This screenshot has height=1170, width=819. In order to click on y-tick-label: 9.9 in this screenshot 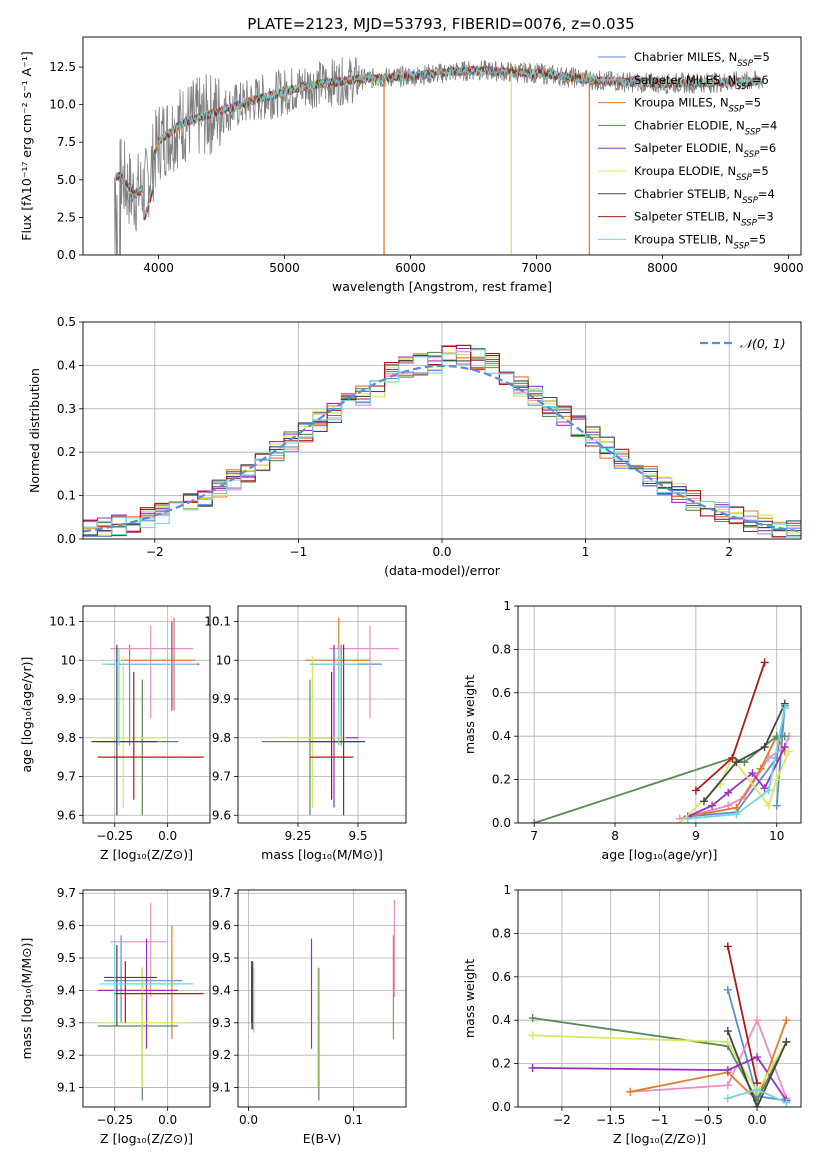, I will do `click(66, 699)`.